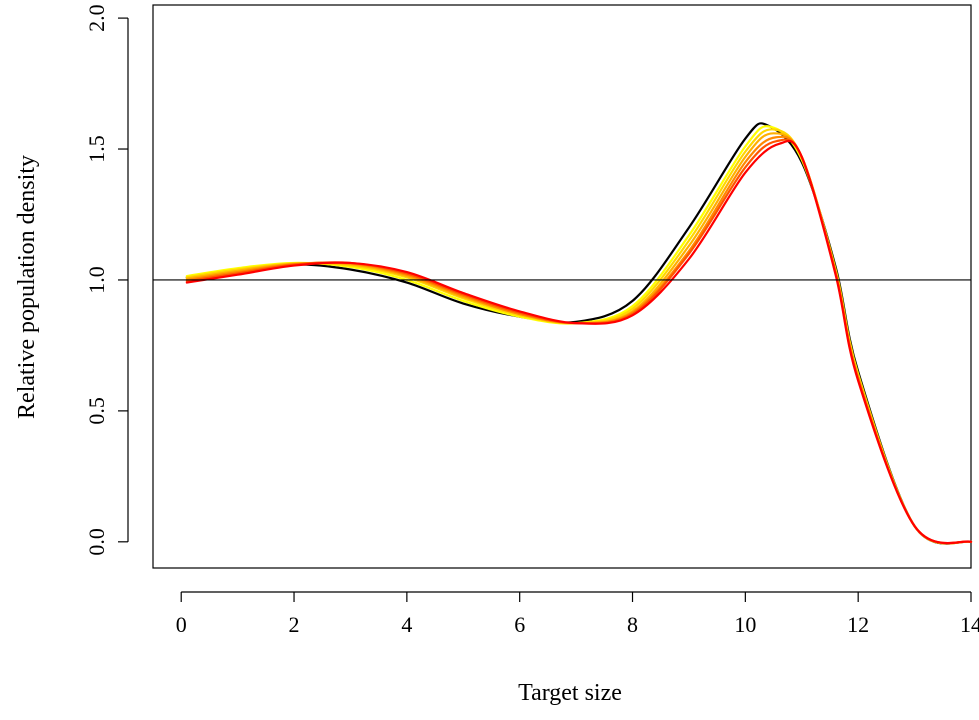 The width and height of the screenshot is (979, 720). I want to click on y-tick-label: 0.5, so click(96, 411).